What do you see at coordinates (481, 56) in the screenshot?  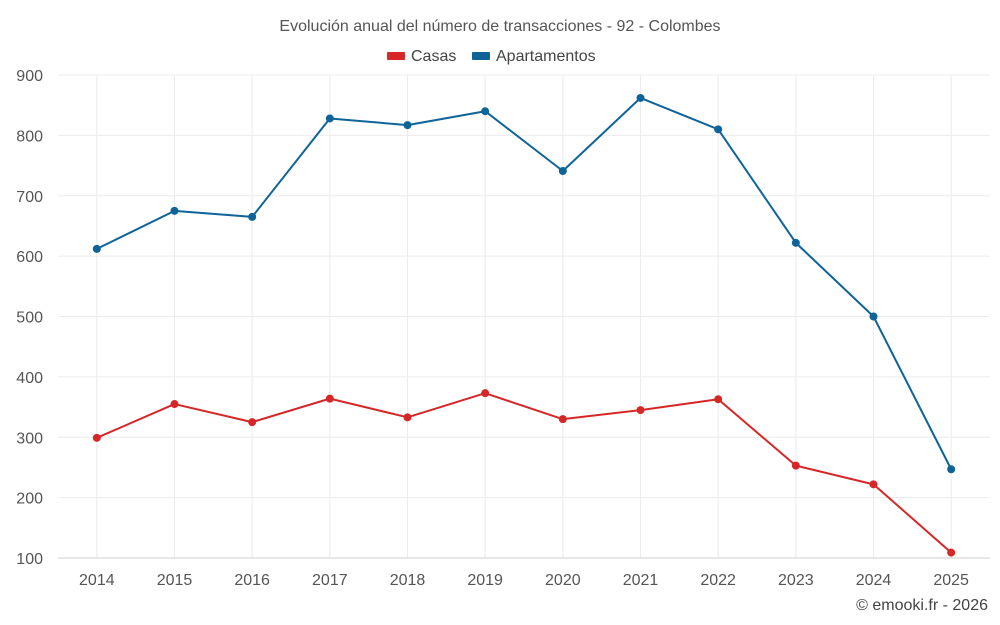 I see `legend-swatch-apartamentos` at bounding box center [481, 56].